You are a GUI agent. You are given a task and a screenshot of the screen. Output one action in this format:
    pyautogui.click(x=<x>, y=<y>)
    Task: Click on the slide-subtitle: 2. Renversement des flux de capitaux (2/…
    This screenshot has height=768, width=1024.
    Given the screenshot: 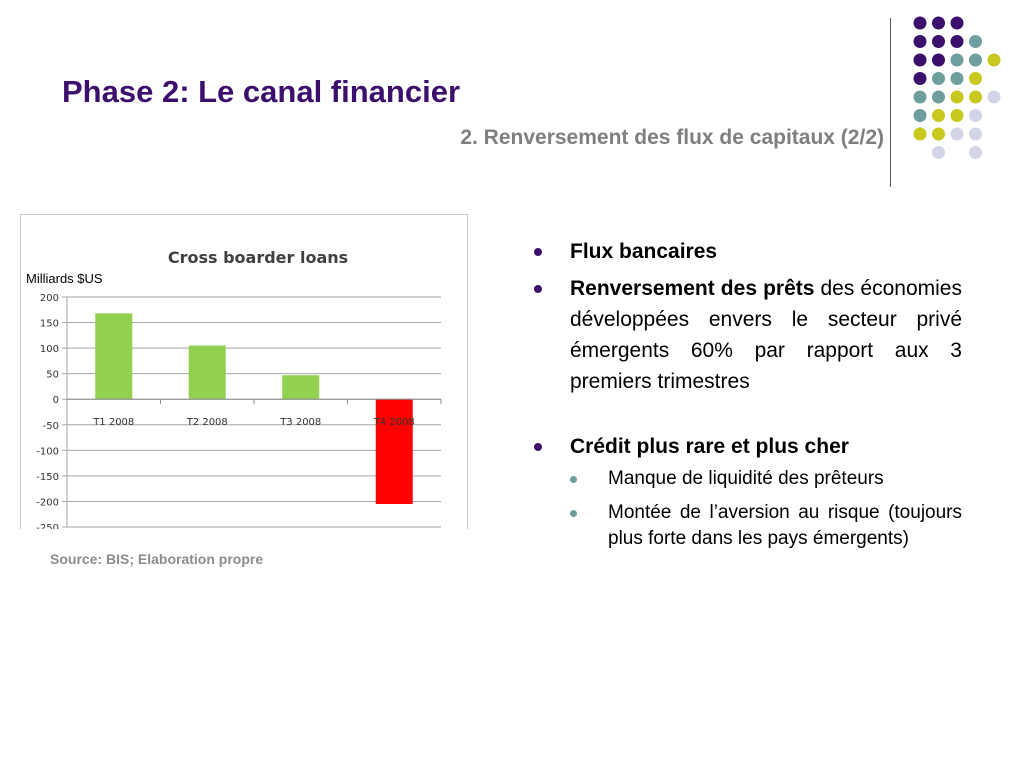 What is the action you would take?
    pyautogui.click(x=672, y=137)
    